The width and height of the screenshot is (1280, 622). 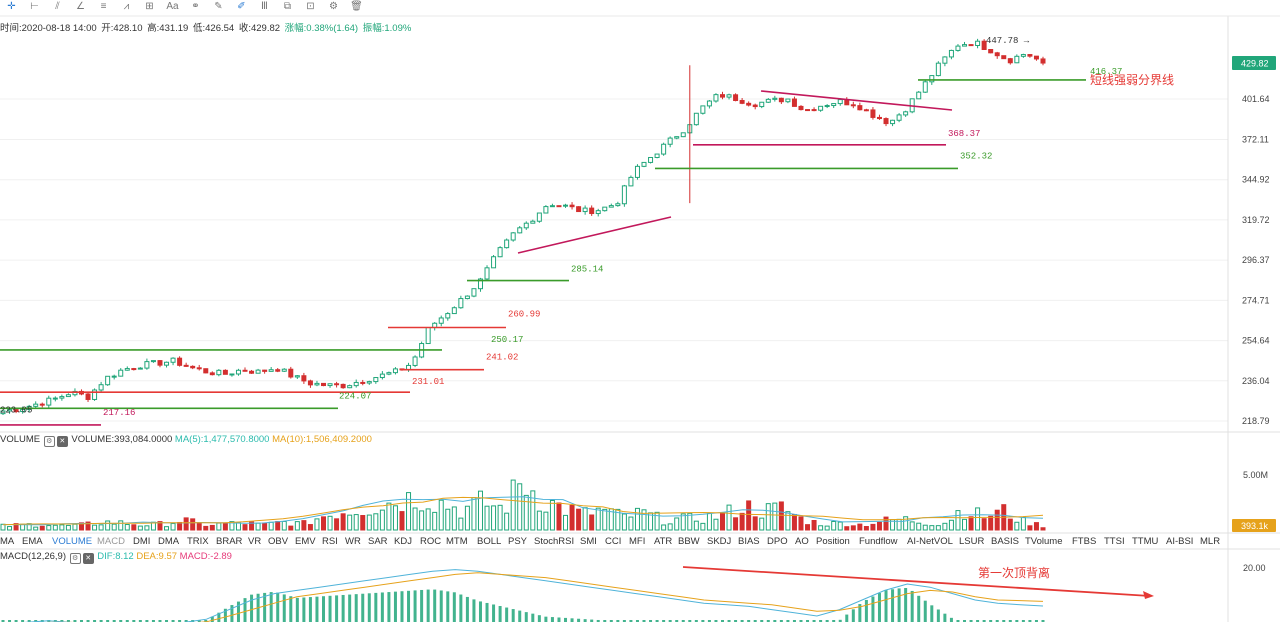 What do you see at coordinates (34, 6) in the screenshot?
I see `horizontal-line-icon: ⊢` at bounding box center [34, 6].